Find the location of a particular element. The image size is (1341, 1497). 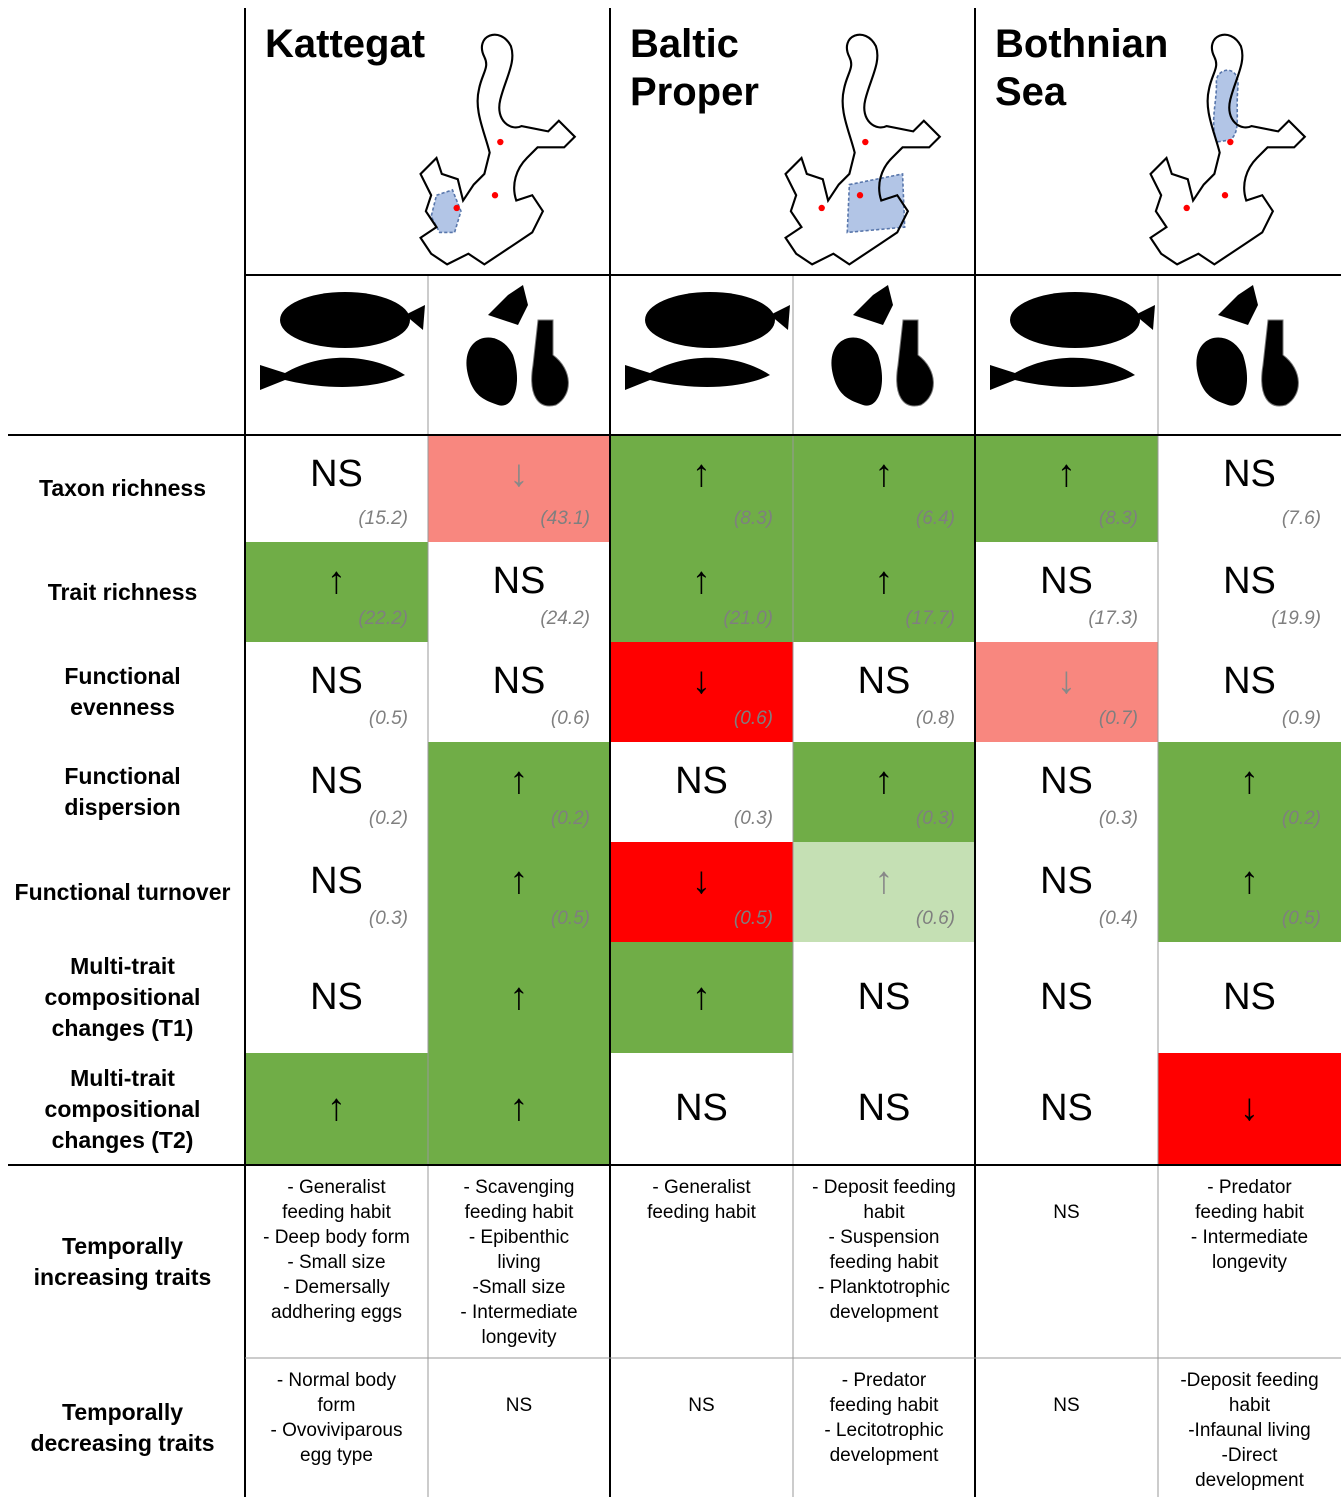

trait-item: - Intermediate longevity is located at coordinates (1249, 1250).